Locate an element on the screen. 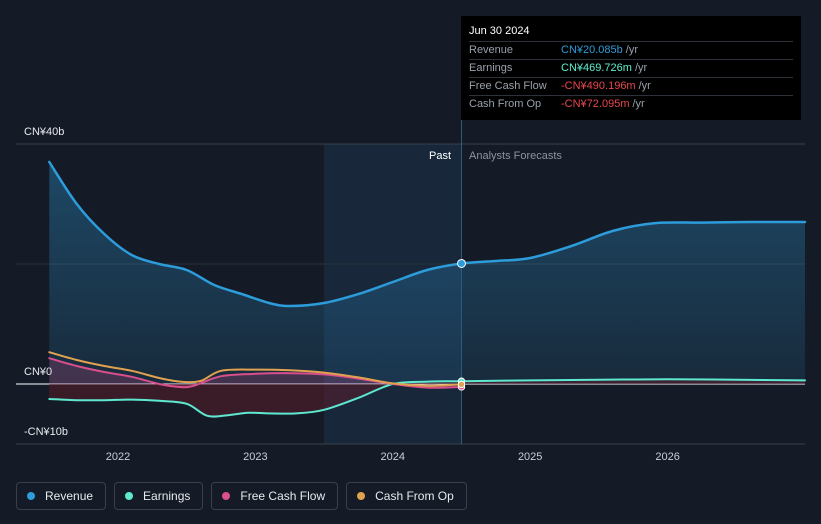 The image size is (821, 524). tooltip-row-value: CN¥469.726m is located at coordinates (596, 68).